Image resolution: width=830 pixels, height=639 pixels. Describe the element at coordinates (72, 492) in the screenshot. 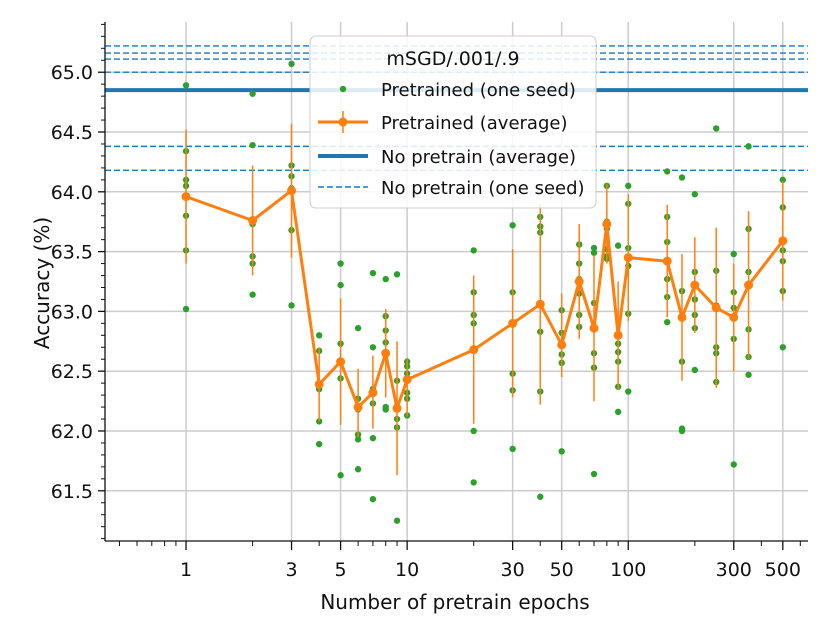

I see `y-tick-label: 61.5` at that location.